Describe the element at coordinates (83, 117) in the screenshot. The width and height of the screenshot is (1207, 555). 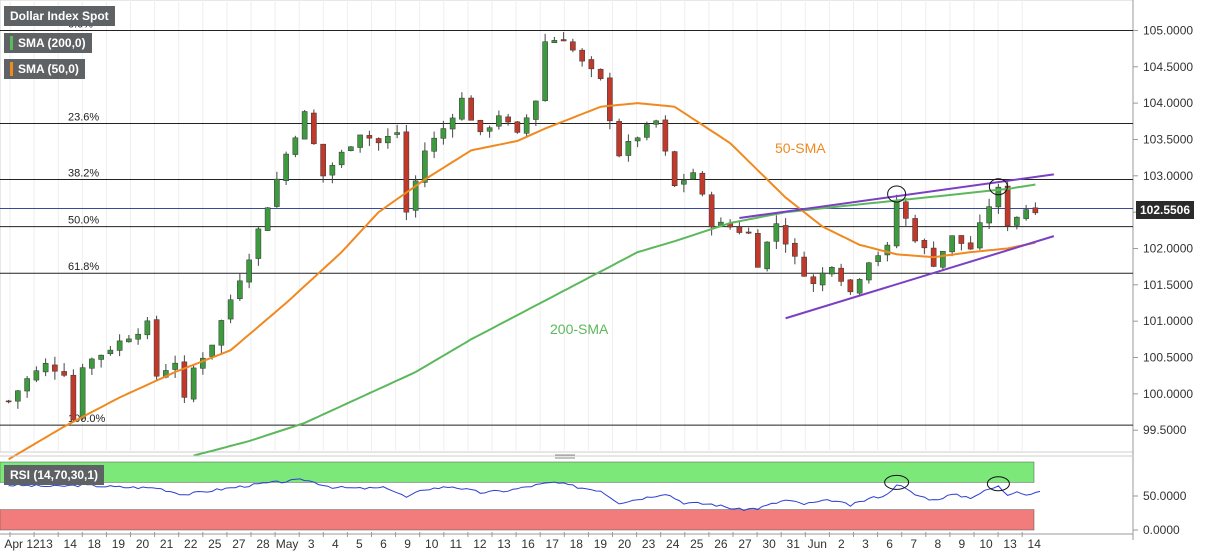
I see `fib-level-label: 23.6%` at that location.